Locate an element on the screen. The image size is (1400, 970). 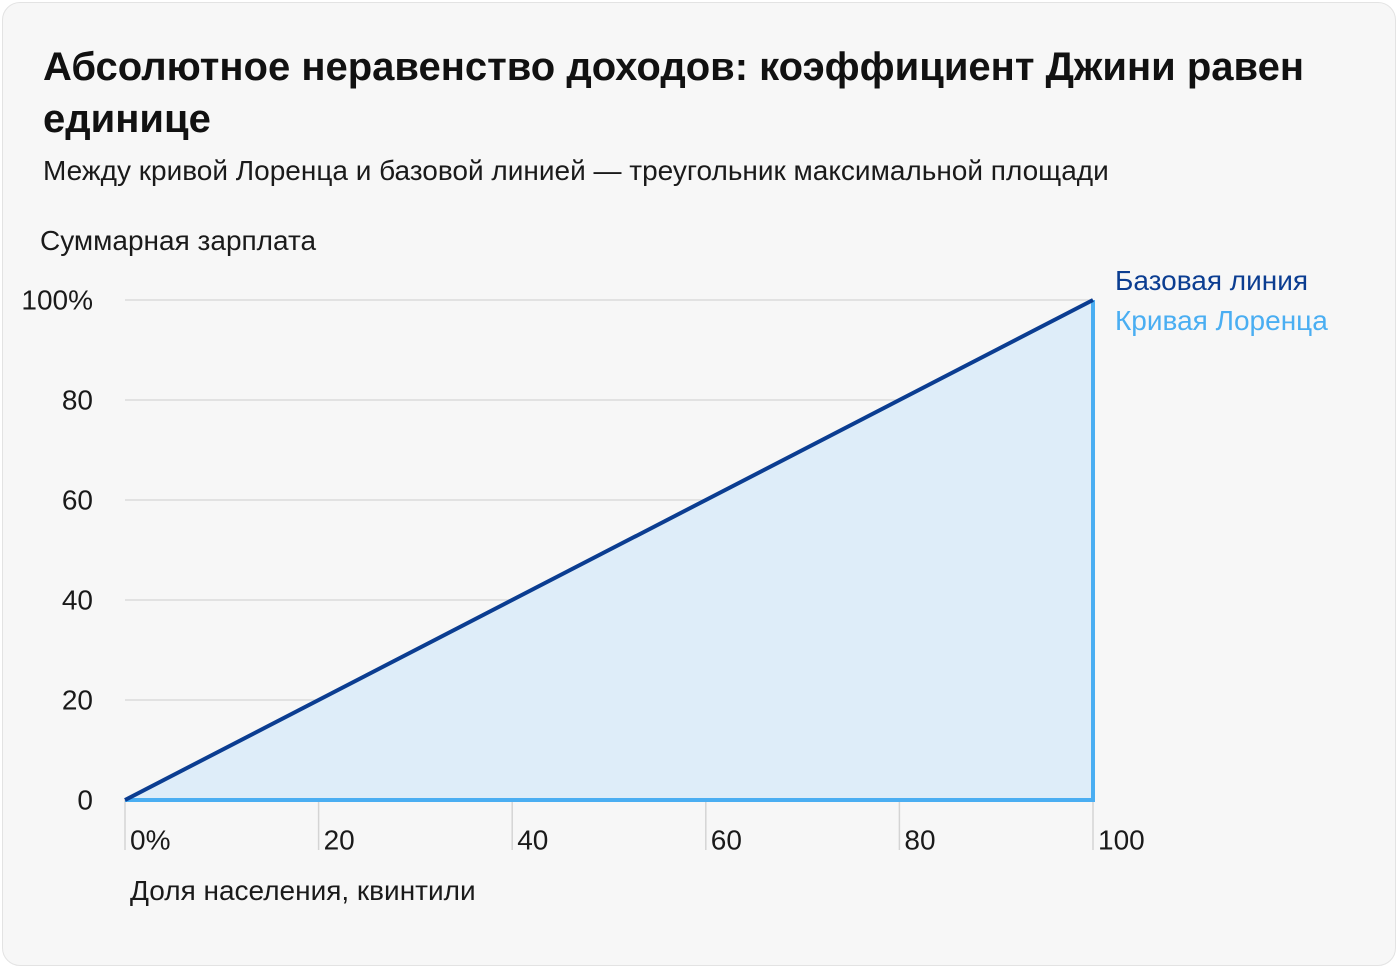
y-tick-labels: 100% 80 60 40 20 0 is located at coordinates (57, 550).